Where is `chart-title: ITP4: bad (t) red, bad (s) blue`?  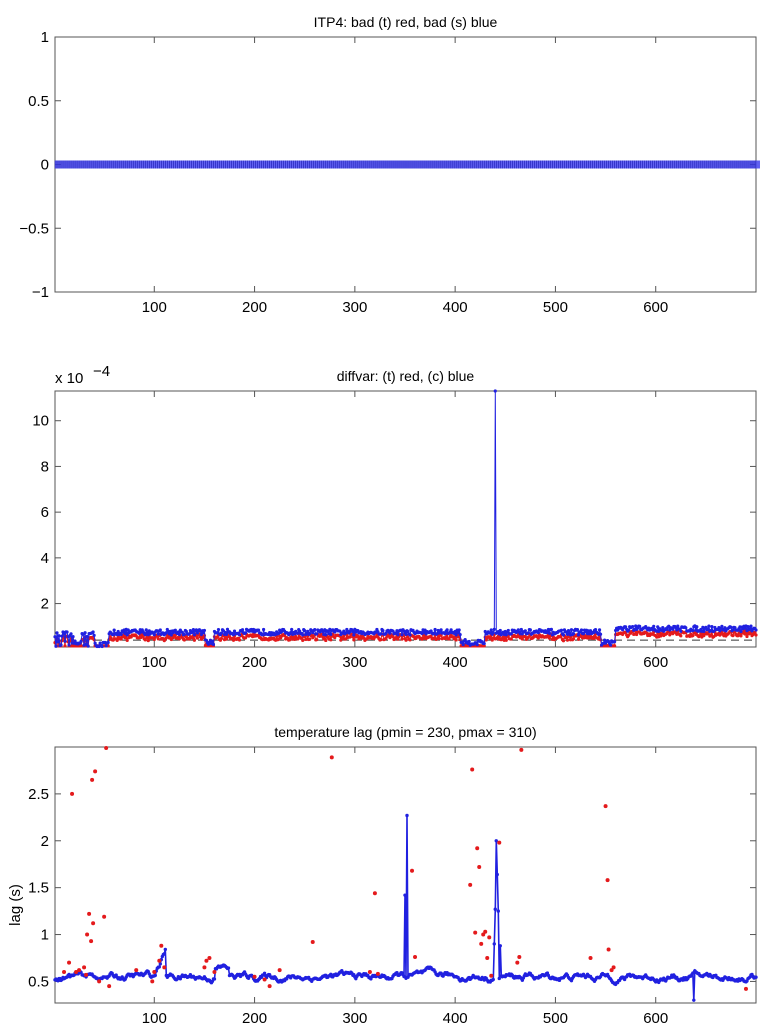 chart-title: ITP4: bad (t) red, bad (s) blue is located at coordinates (406, 22).